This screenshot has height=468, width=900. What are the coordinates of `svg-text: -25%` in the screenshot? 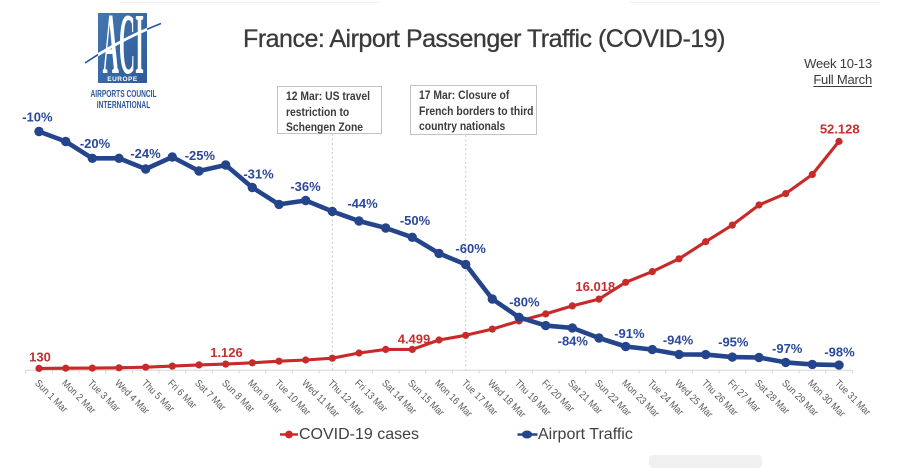 It's located at (200, 155).